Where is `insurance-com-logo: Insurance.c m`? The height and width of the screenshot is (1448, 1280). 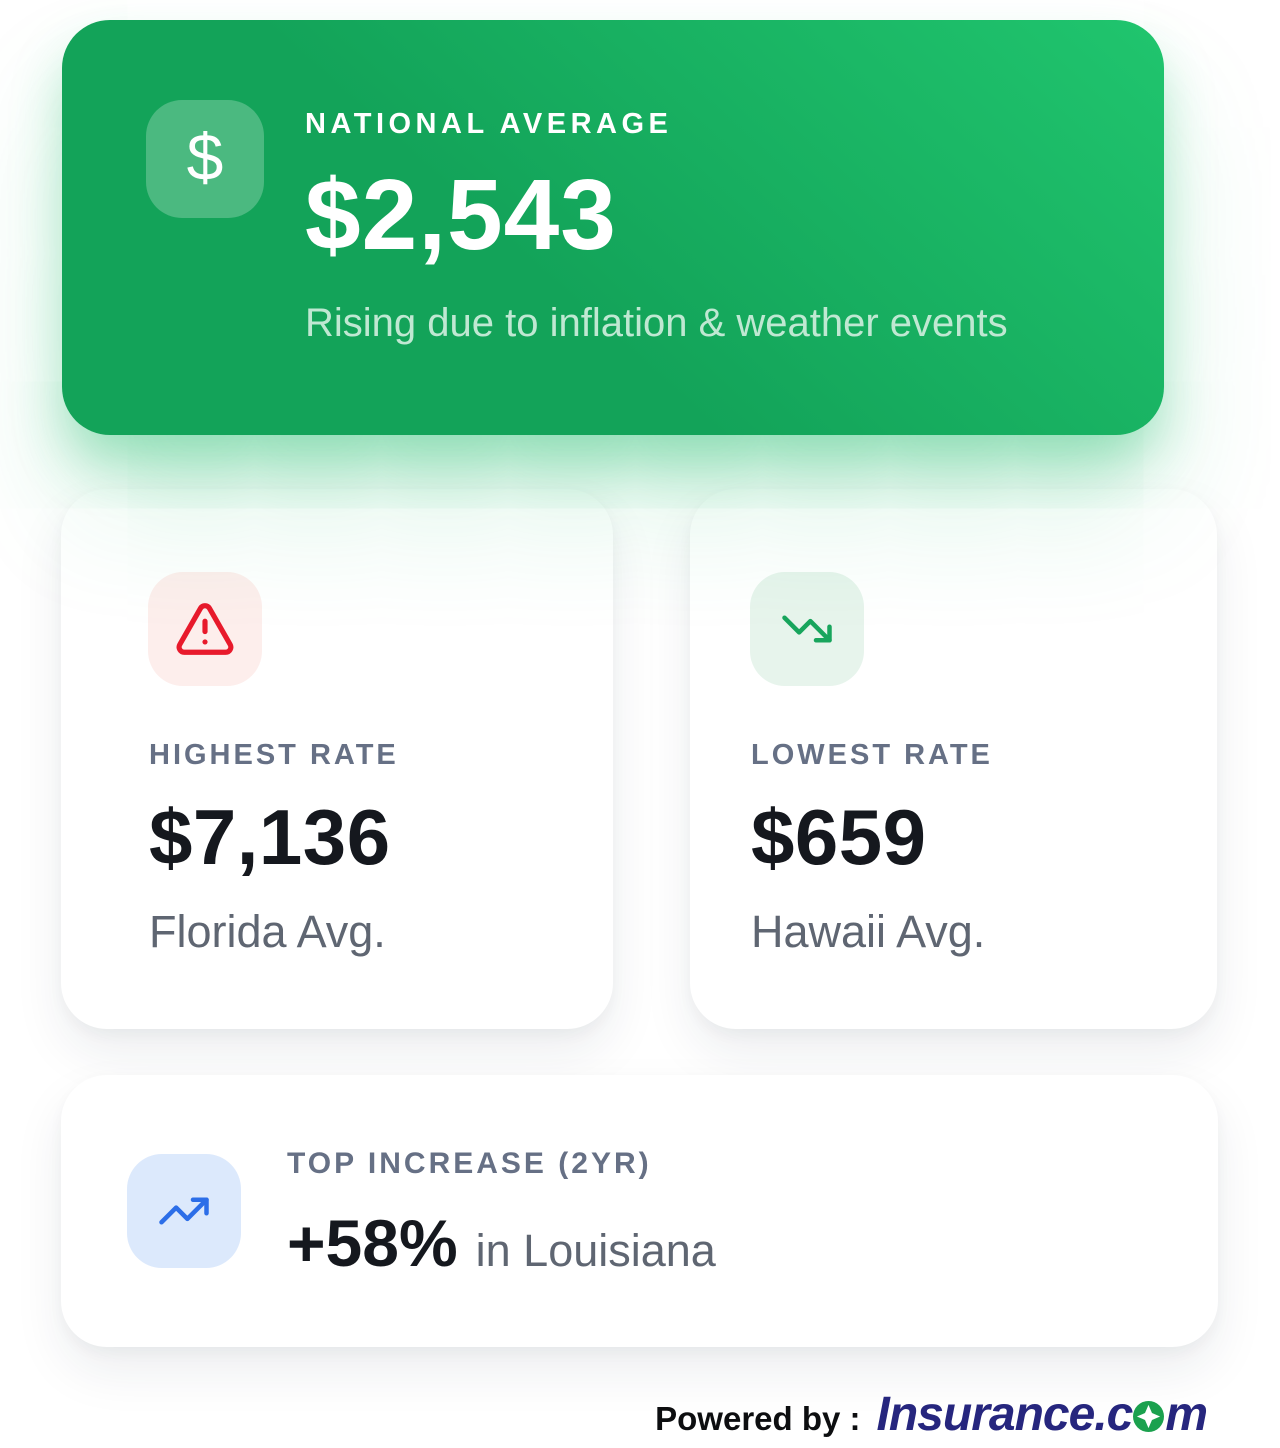
insurance-com-logo: Insurance.c m is located at coordinates (1042, 1414).